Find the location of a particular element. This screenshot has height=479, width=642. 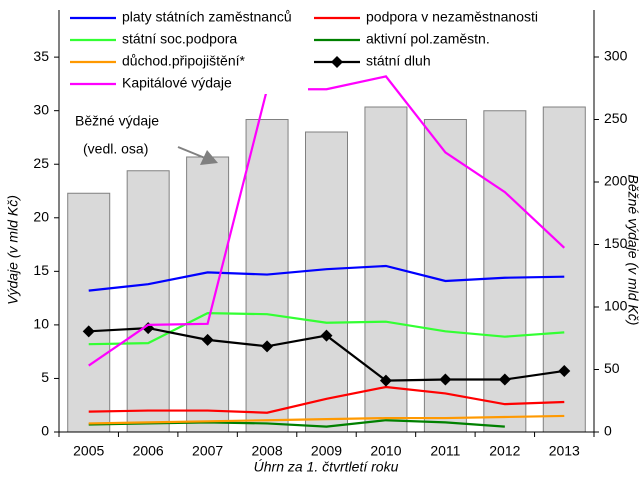

annotation-arrow is located at coordinates (191, 152).